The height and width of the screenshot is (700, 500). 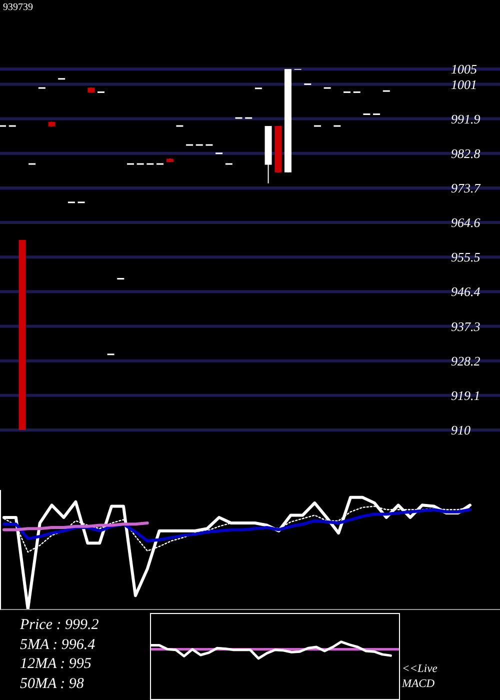 What do you see at coordinates (52, 684) in the screenshot?
I see `text: 50MA : 98` at bounding box center [52, 684].